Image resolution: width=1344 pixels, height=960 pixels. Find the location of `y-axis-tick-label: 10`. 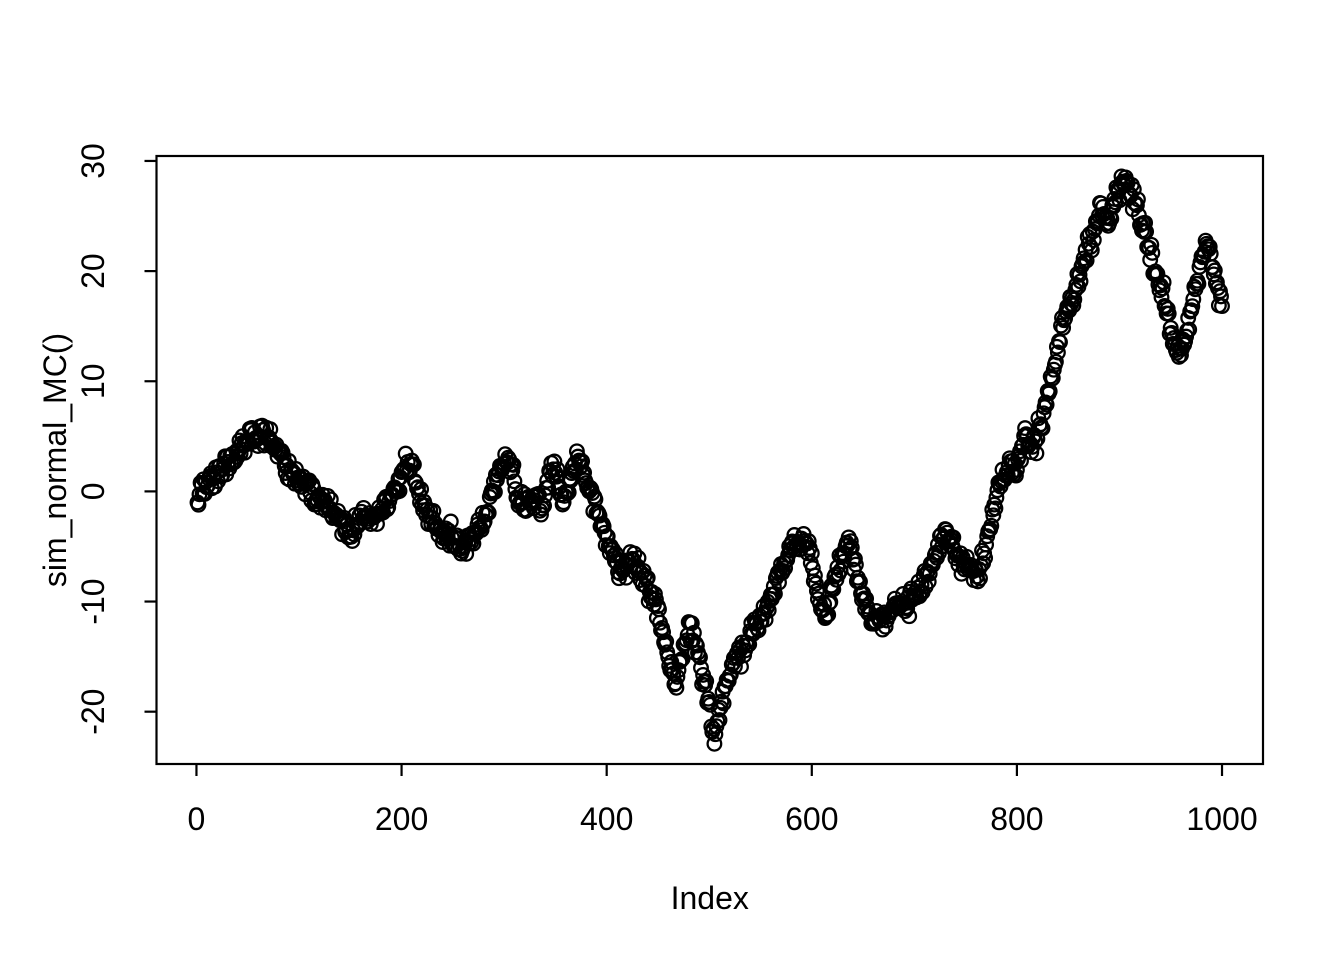

y-axis-tick-label: 10 is located at coordinates (93, 381).